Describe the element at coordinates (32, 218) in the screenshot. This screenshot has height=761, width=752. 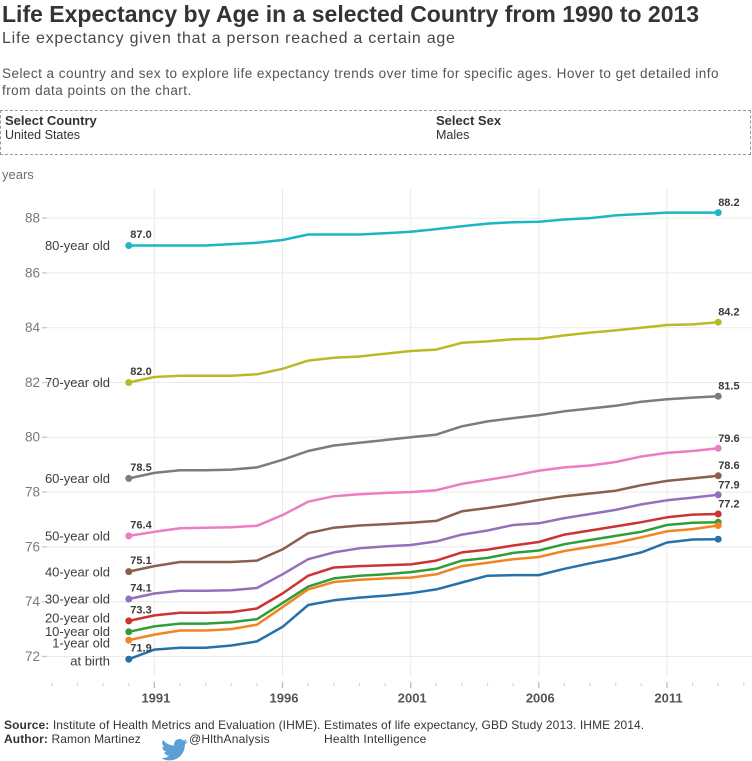
I see `svg-text: 88` at that location.